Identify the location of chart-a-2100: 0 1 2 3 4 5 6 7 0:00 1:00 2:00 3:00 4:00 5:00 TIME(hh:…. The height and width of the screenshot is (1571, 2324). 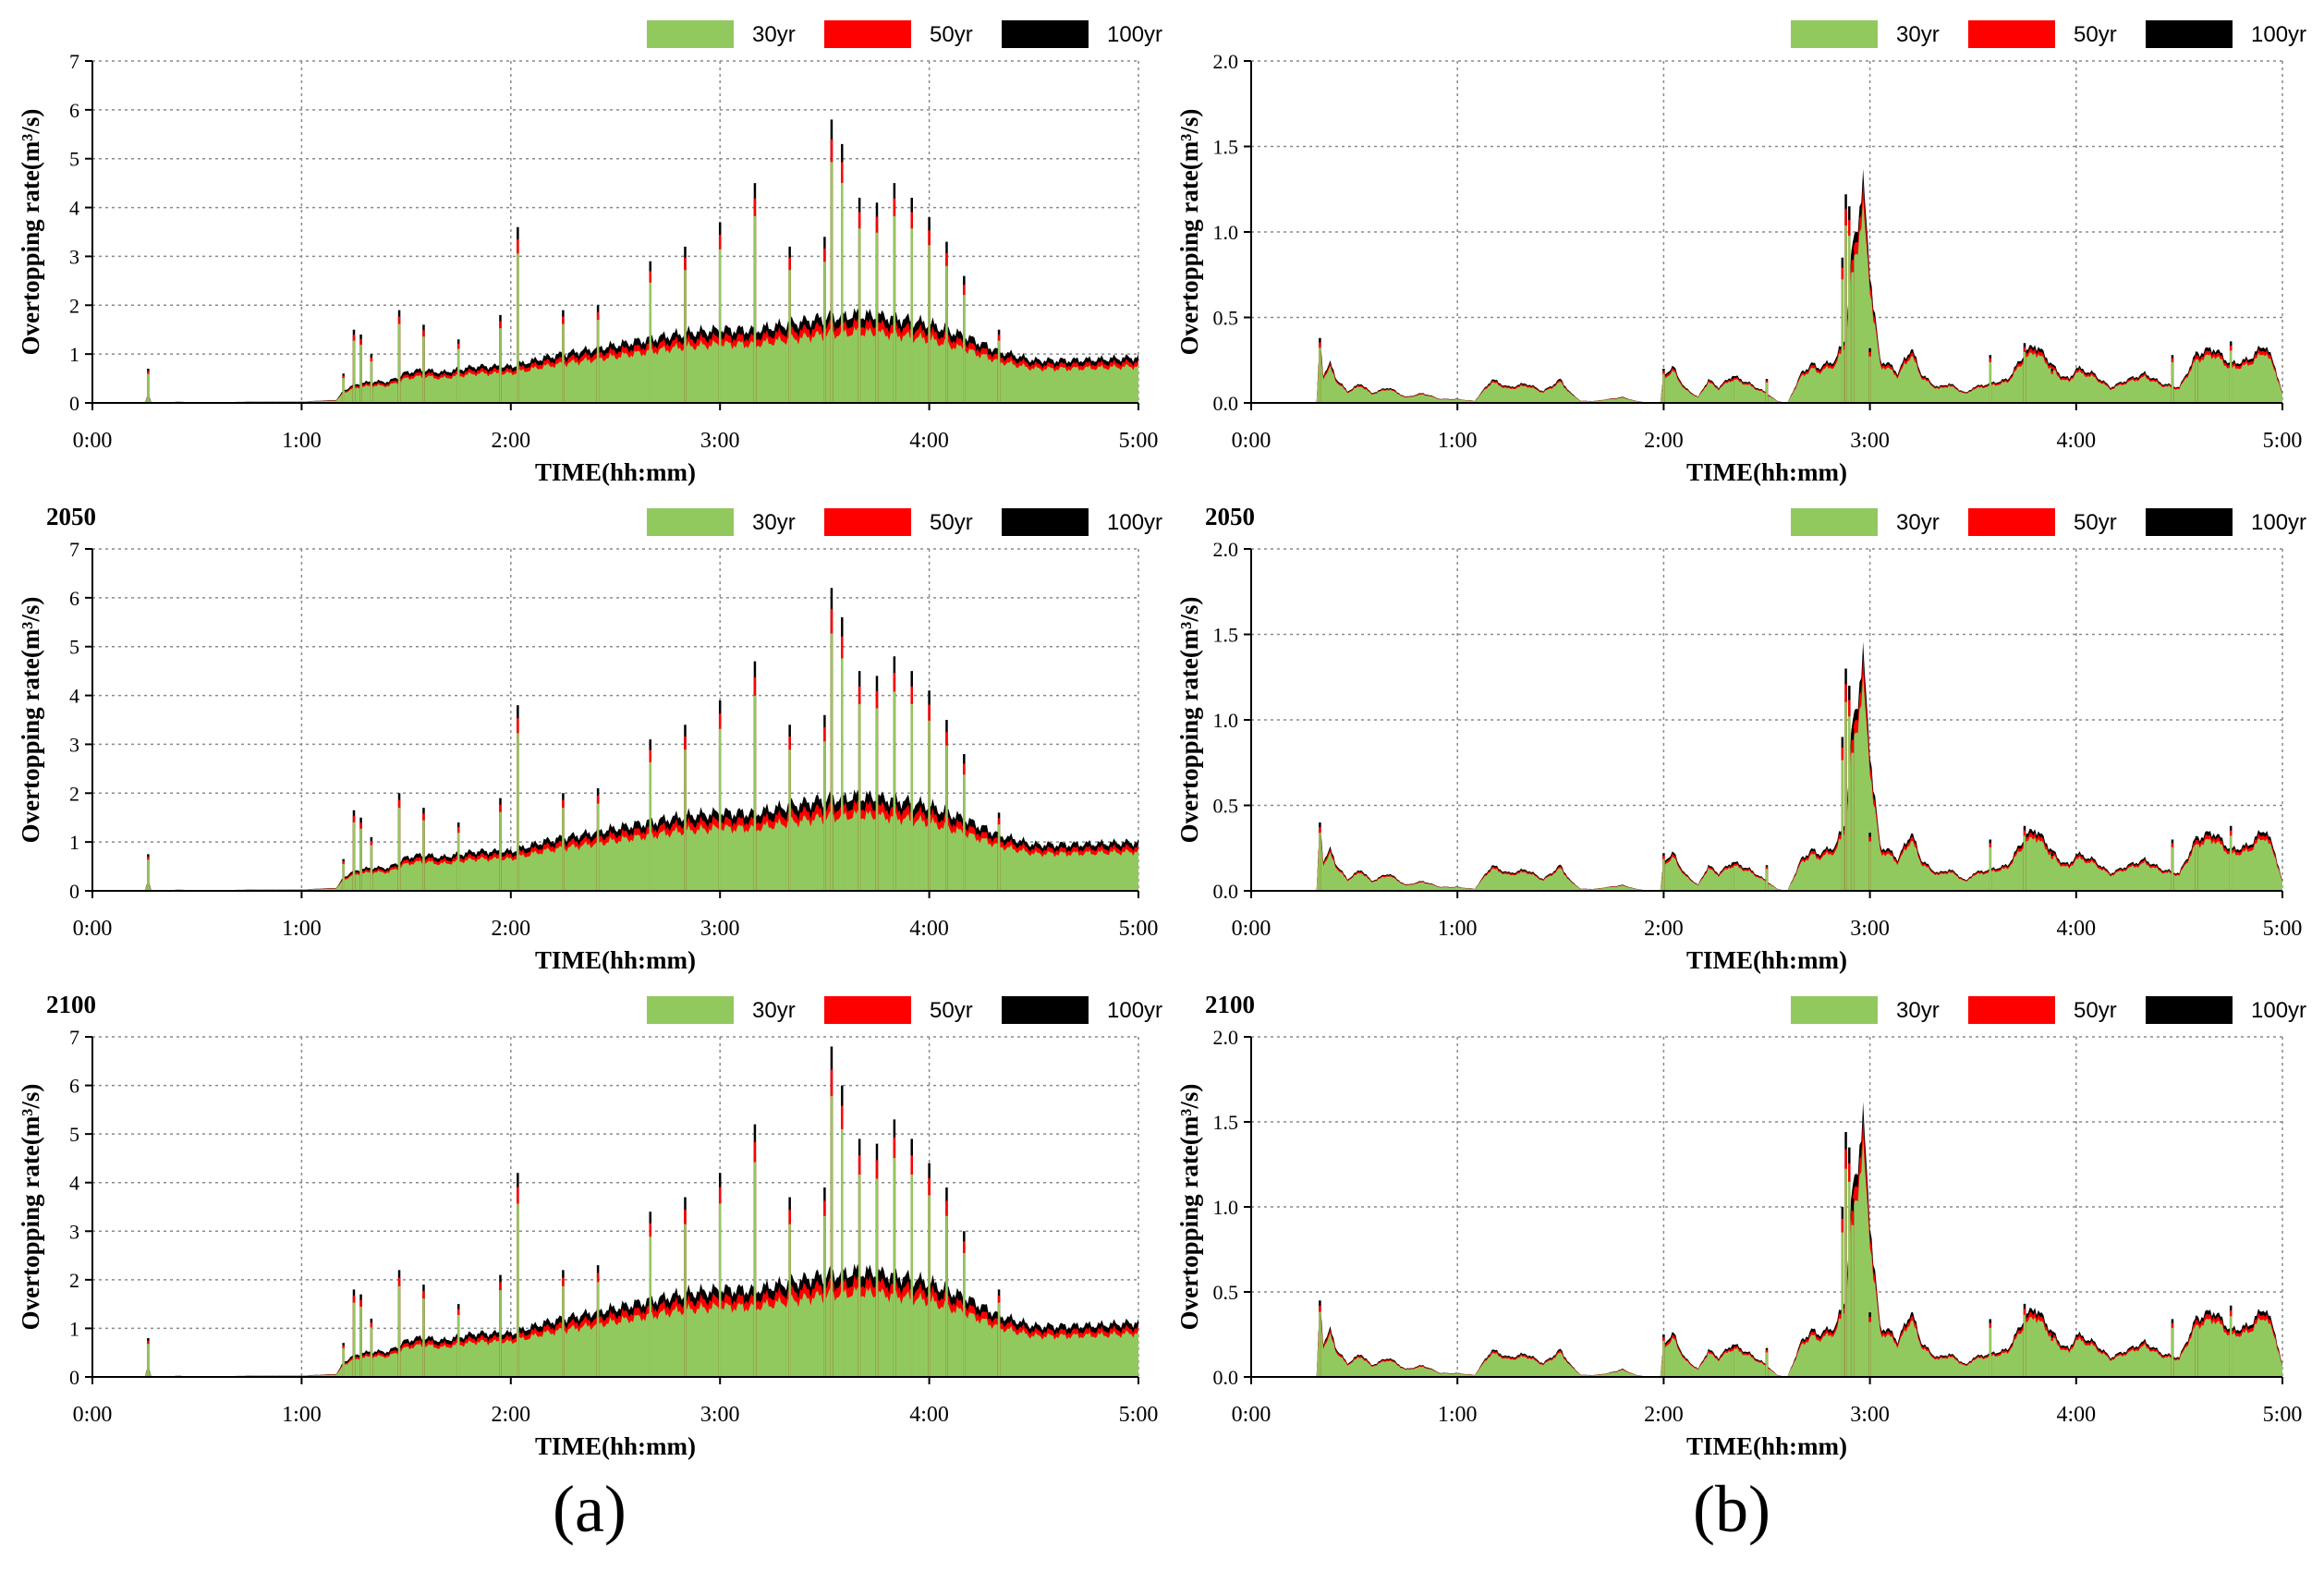
(589, 1225).